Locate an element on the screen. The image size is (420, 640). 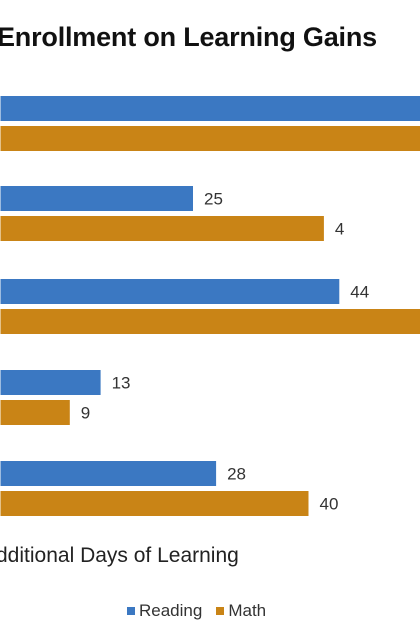
legend-item-reading: Reading is located at coordinates (164, 611).